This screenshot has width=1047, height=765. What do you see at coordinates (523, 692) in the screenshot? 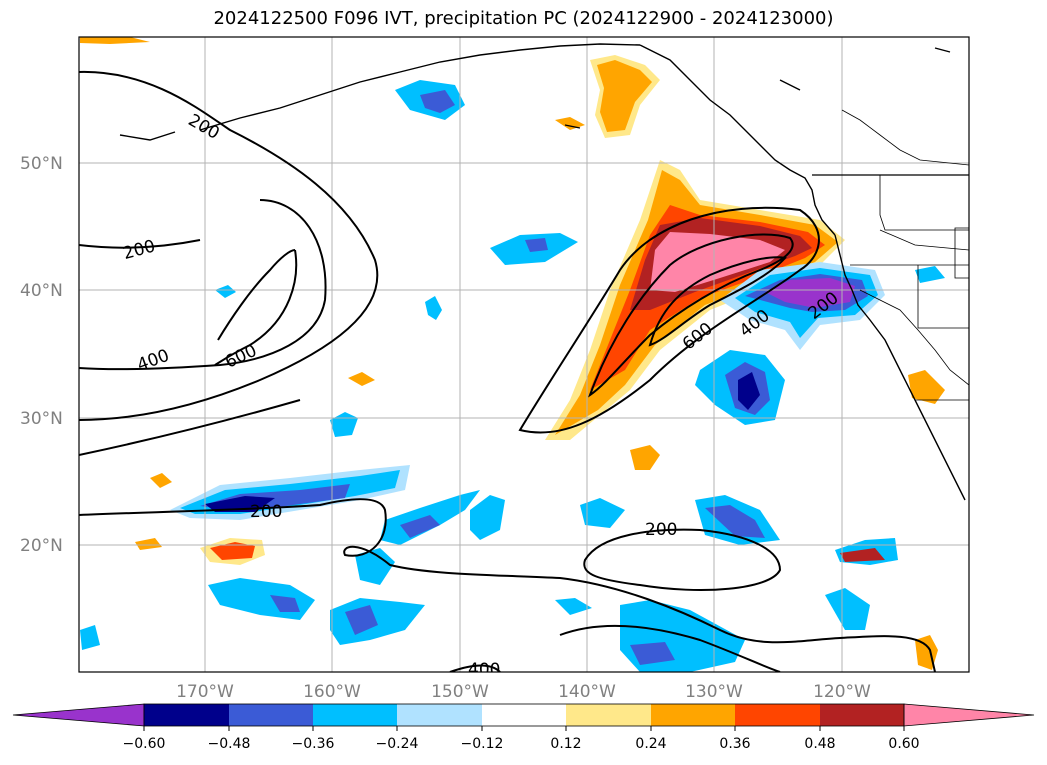
I see `longitude-labels: 170°W 160°W 150°W 140°W 130°W 120°W` at bounding box center [523, 692].